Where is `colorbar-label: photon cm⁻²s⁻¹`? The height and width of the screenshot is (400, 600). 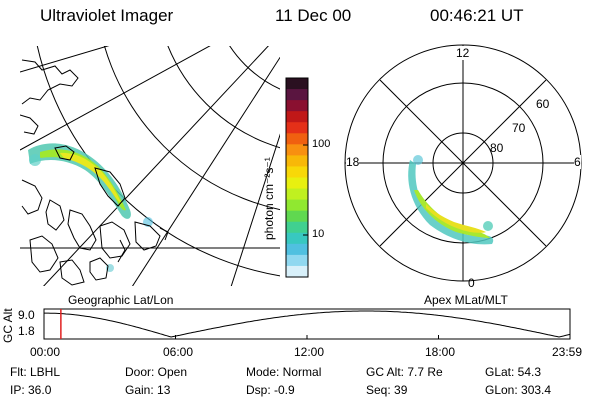 colorbar-label: photon cm⁻²s⁻¹ is located at coordinates (269, 198).